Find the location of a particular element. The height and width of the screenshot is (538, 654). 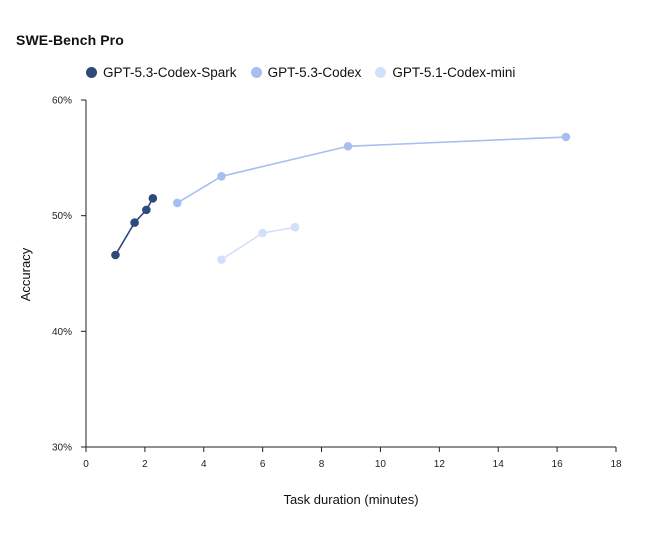

x-tick-label: 8 is located at coordinates (322, 464).